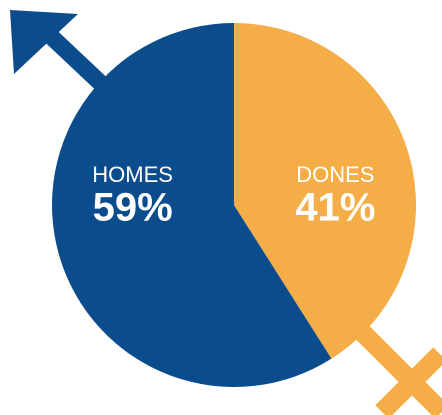  I want to click on category-label: DONES, so click(335, 174).